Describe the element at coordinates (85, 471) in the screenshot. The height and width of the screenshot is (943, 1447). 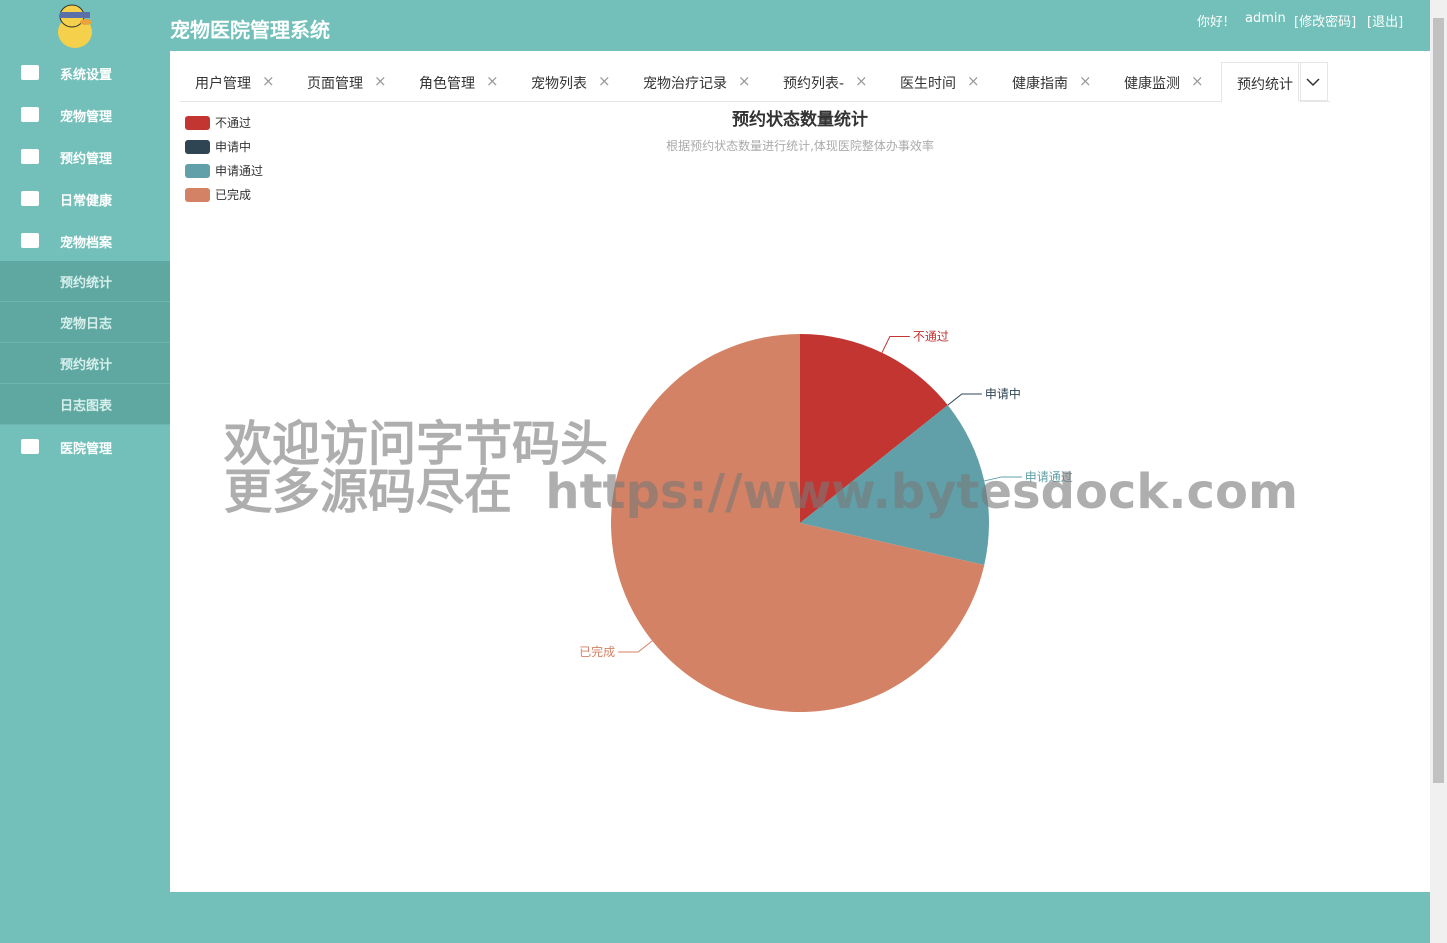
I see `sidebar: 系统设置 宠物管理 预约管理 日常健康 宠物档案 预约统计 宠物日志 预约统计 日志图表 医院管理` at that location.